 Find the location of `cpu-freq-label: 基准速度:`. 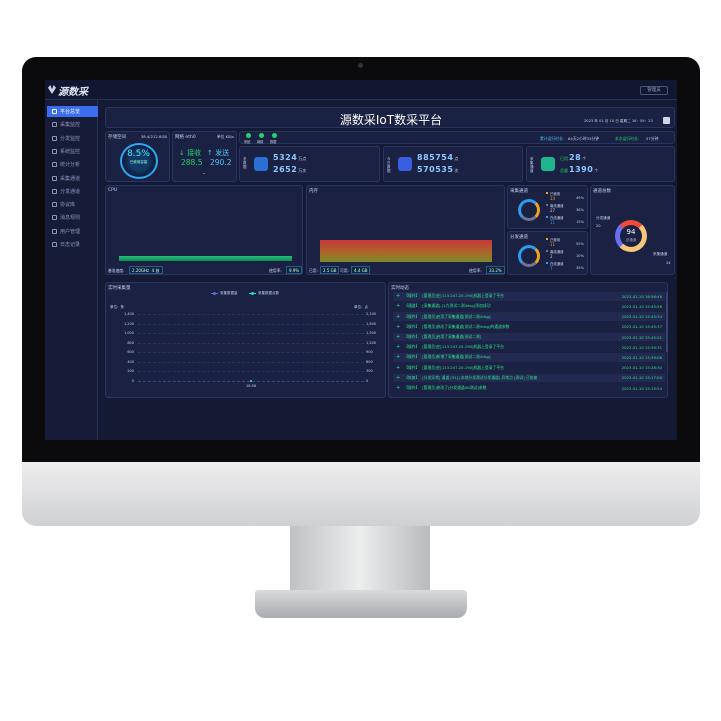

cpu-freq-label: 基准速度: is located at coordinates (116, 270).